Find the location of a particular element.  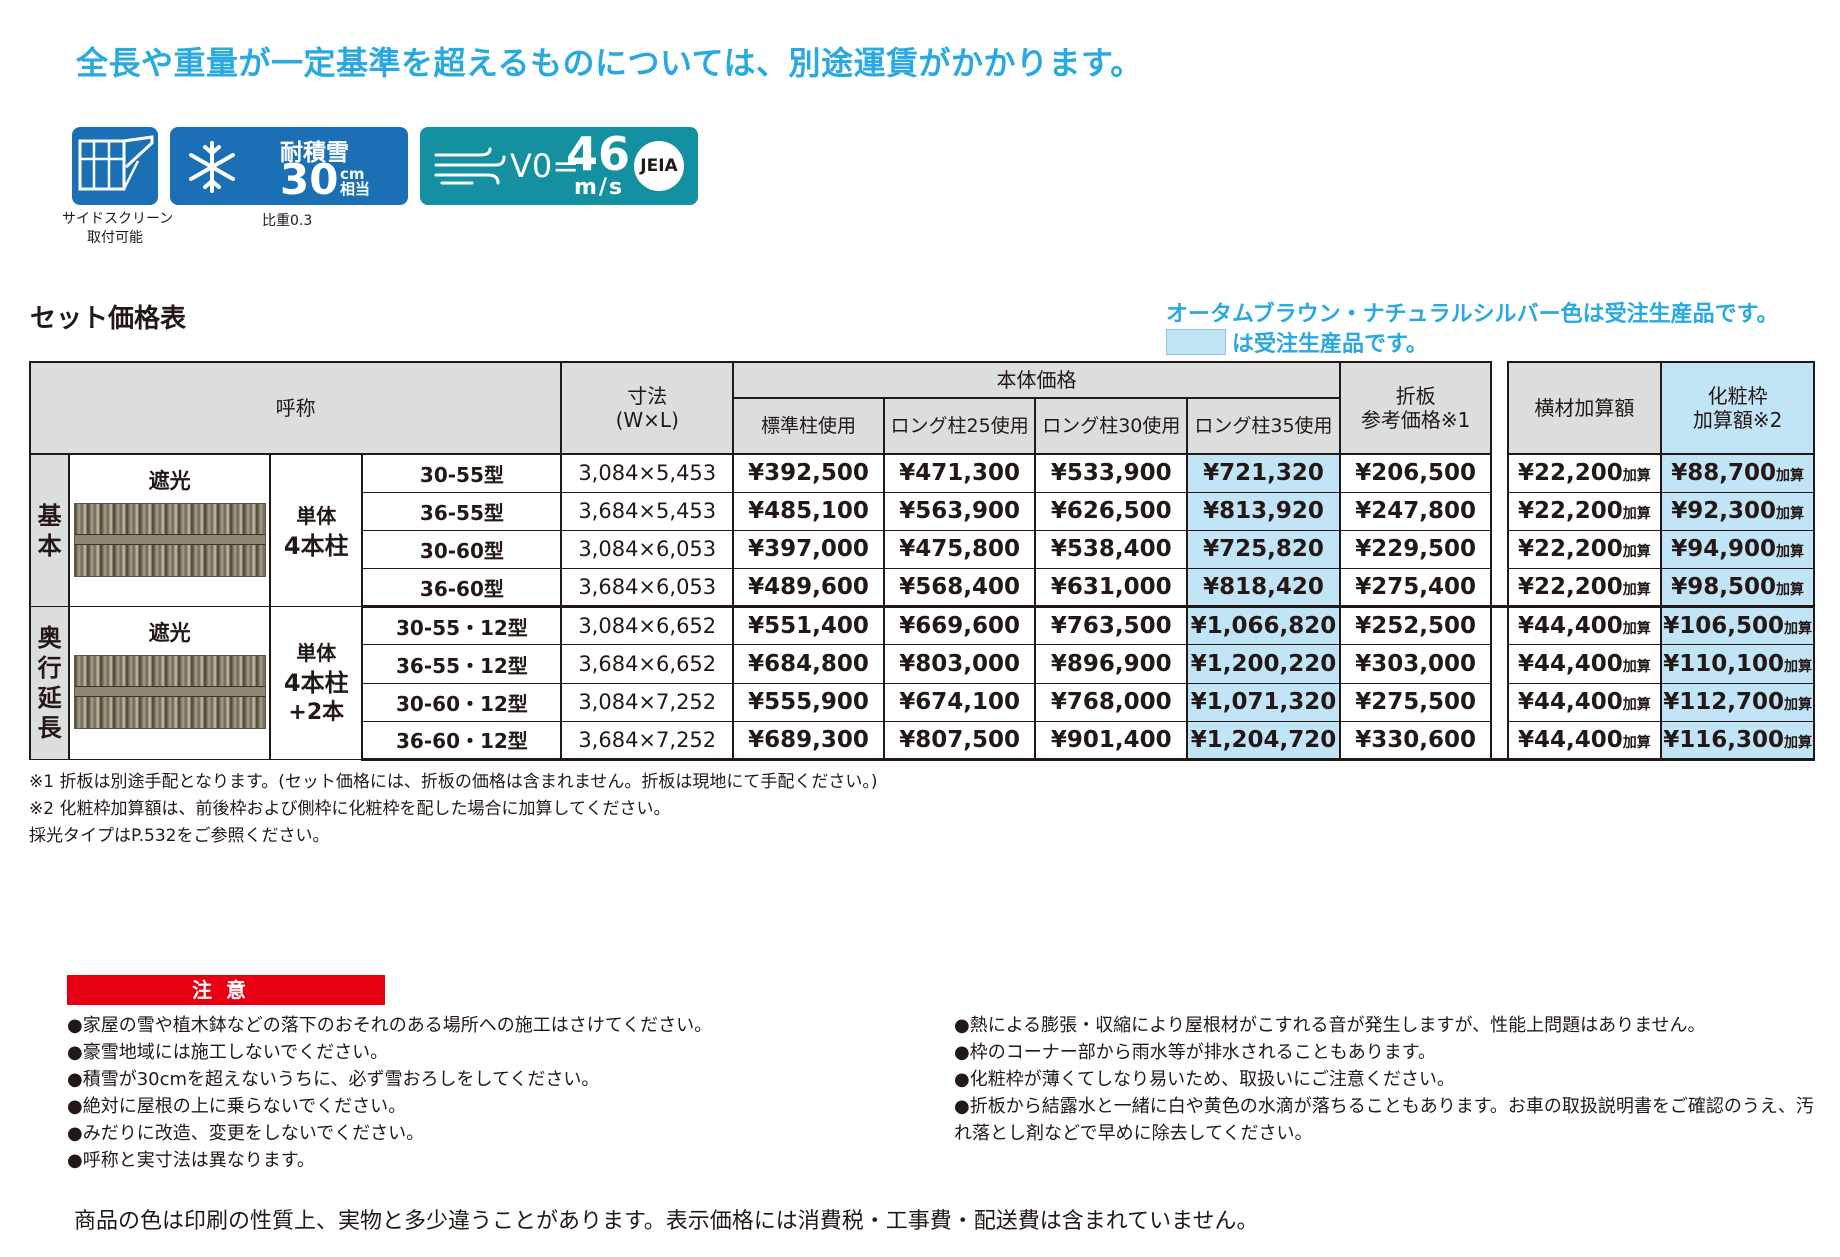

caution-title: 注意 is located at coordinates (226, 990).